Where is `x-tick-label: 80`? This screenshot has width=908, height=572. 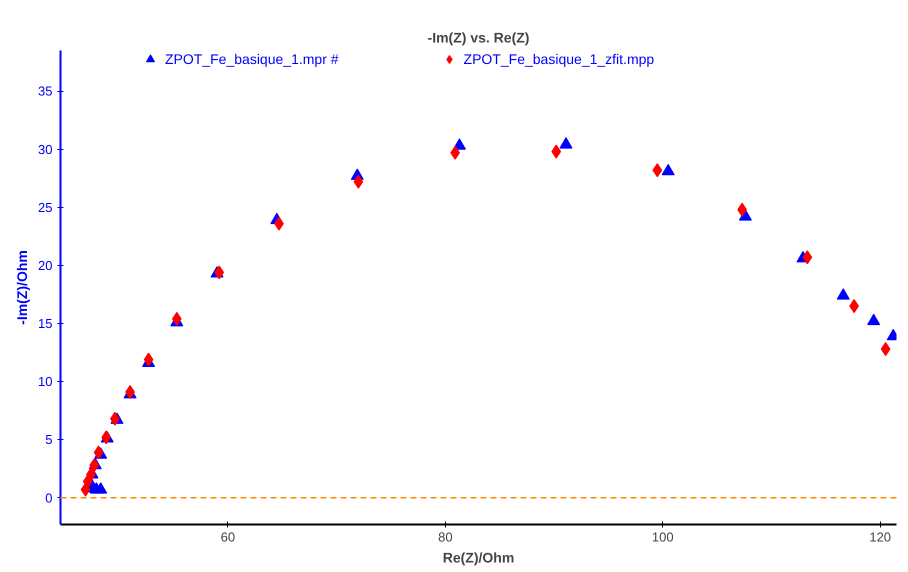 x-tick-label: 80 is located at coordinates (445, 537).